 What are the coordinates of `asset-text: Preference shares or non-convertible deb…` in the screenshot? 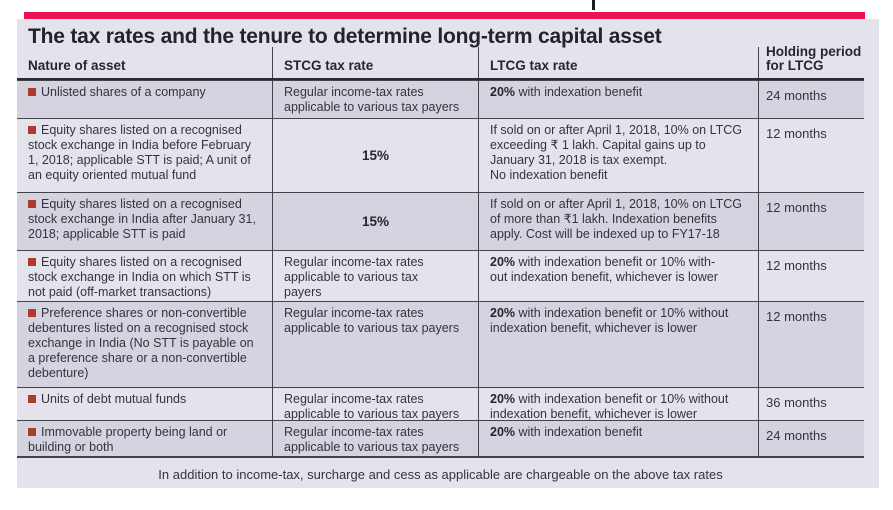 It's located at (141, 343).